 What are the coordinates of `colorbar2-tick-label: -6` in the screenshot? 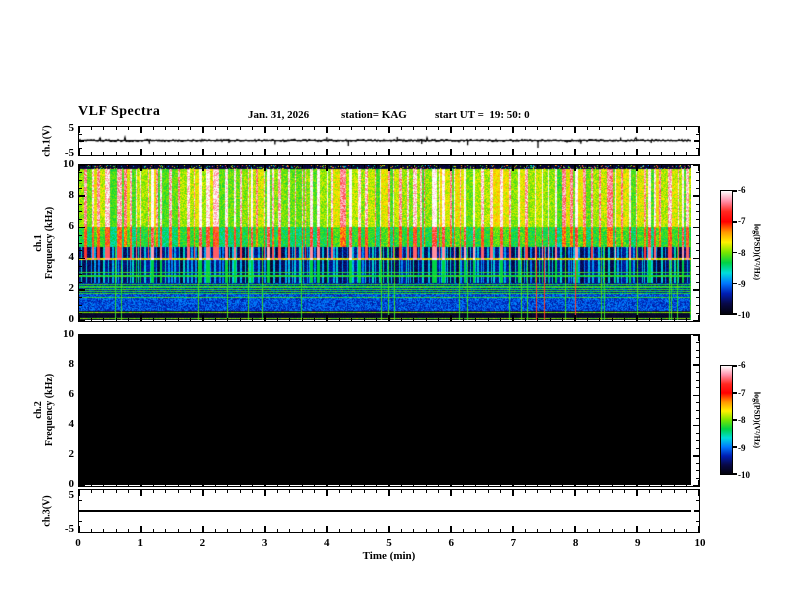 It's located at (742, 365).